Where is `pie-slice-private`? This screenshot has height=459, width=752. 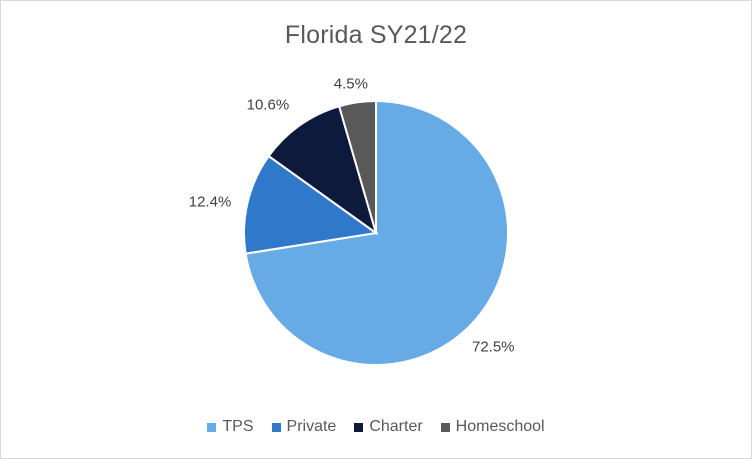
pie-slice-private is located at coordinates (311, 204).